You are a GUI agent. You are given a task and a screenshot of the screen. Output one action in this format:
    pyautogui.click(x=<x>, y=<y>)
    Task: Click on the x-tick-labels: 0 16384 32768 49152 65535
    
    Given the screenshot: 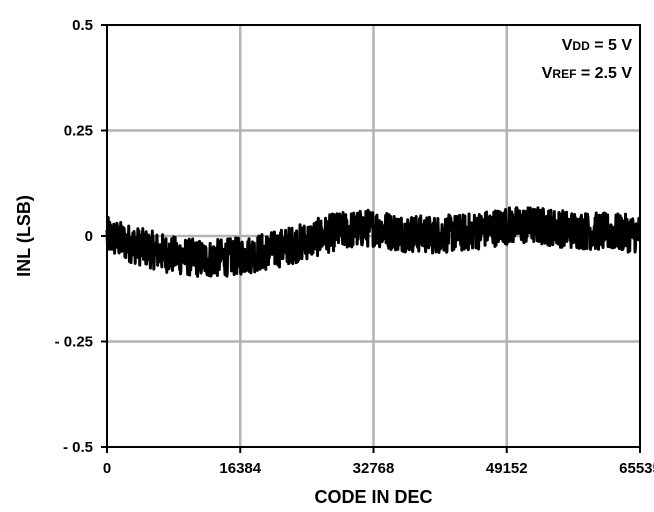 What is the action you would take?
    pyautogui.click(x=378, y=468)
    